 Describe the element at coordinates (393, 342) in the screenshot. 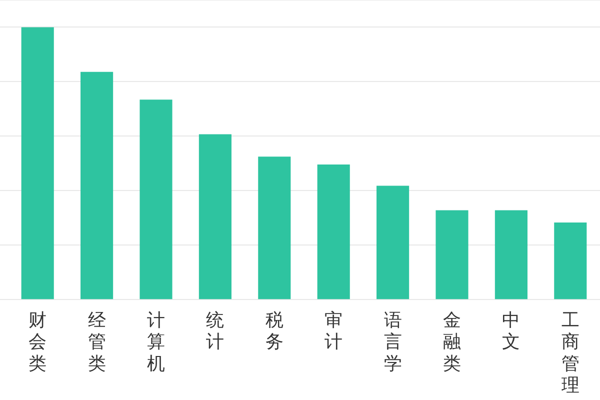

I see `x-tick-label: 语言学` at that location.